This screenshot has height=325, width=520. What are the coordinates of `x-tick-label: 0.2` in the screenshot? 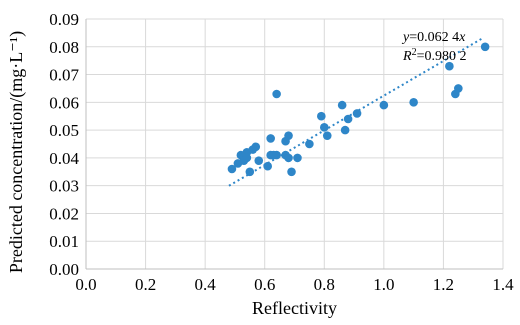 It's located at (145, 284).